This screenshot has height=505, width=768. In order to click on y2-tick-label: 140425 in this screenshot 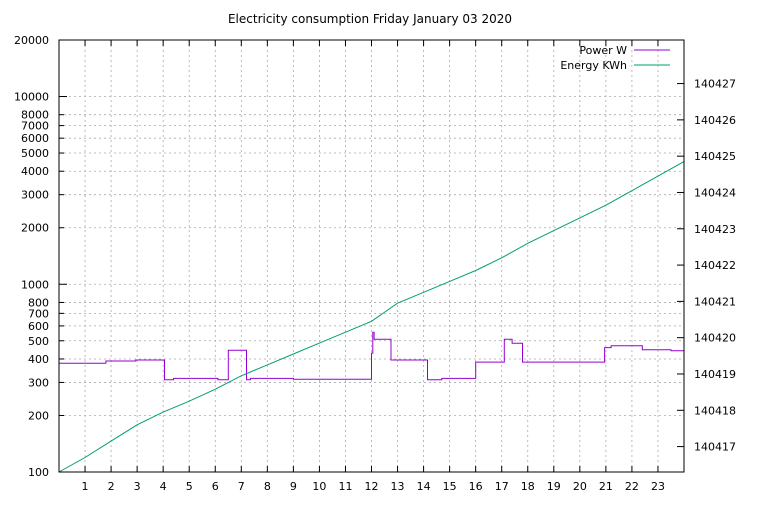, I will do `click(715, 156)`.